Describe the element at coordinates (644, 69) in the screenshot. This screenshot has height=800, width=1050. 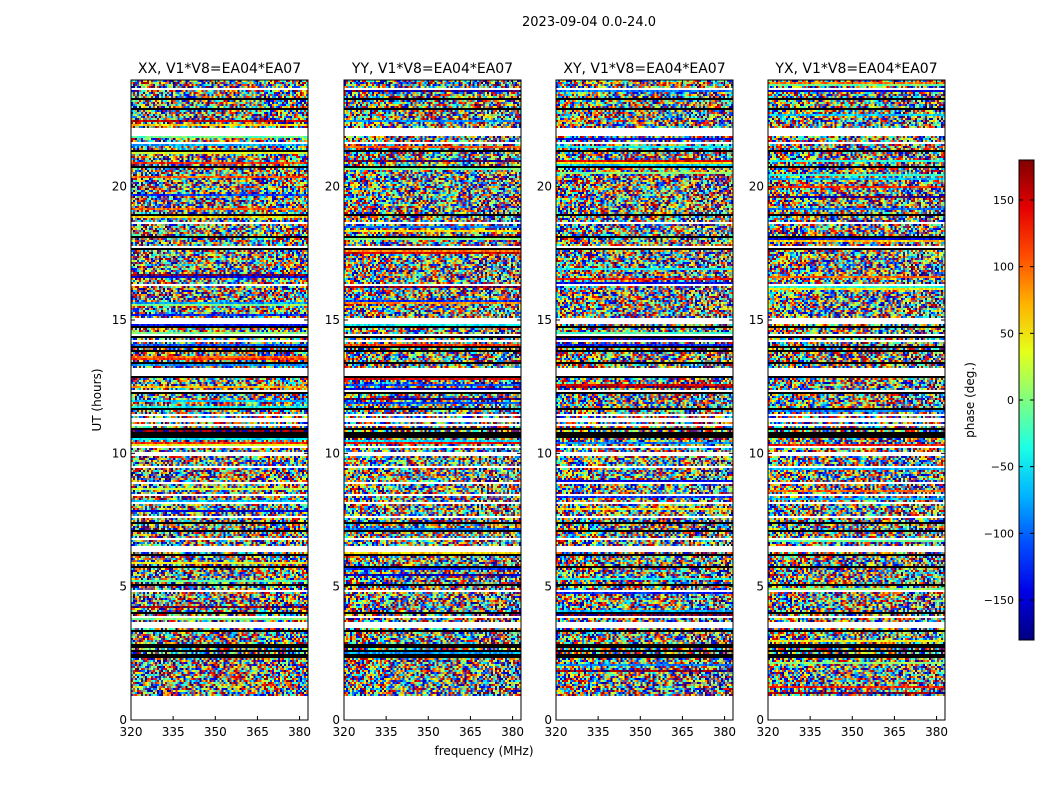
I see `panel-title: XY, V1*V8=EA04*EA07` at that location.